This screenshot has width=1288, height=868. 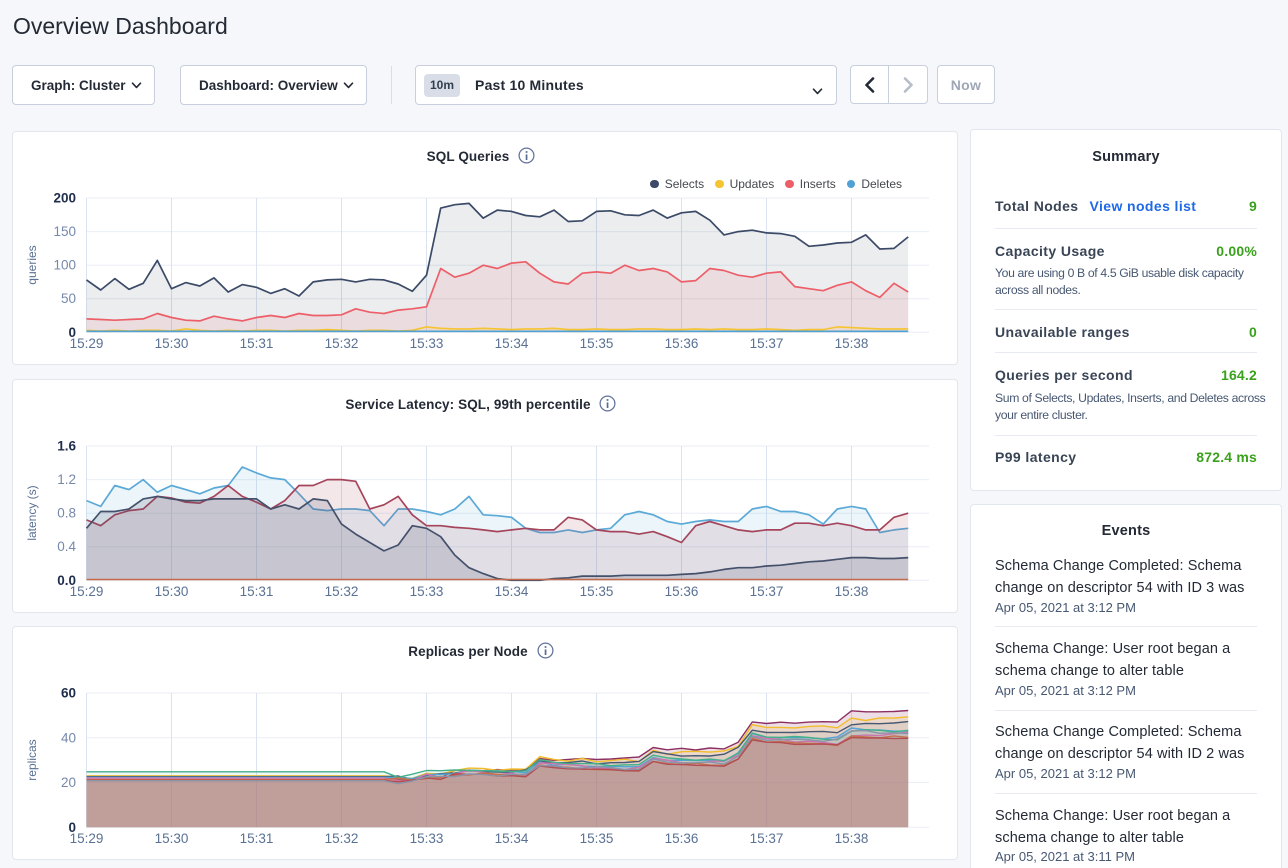 What do you see at coordinates (66, 546) in the screenshot?
I see `svg-text: 0.4` at bounding box center [66, 546].